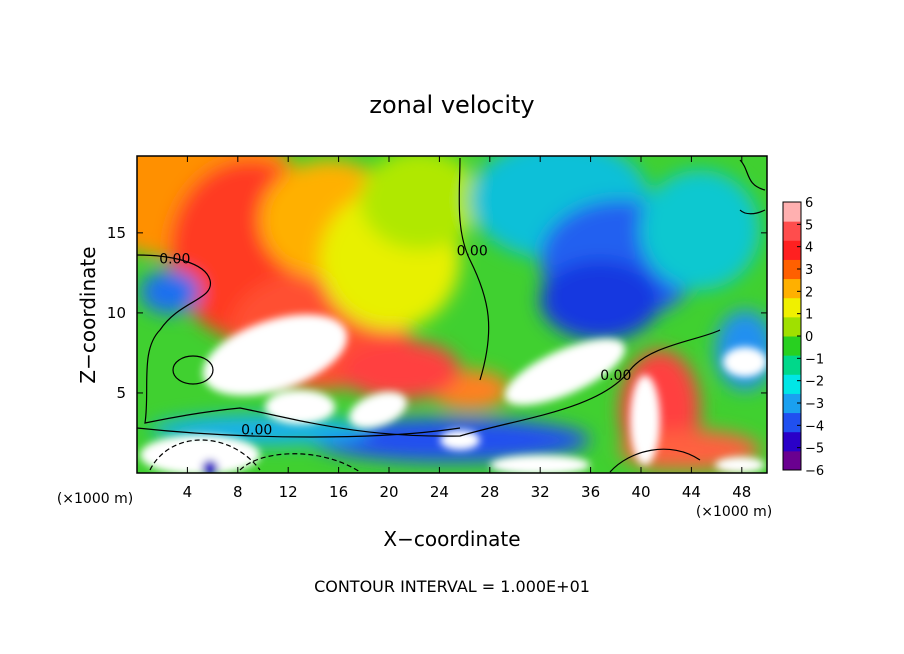 Image resolution: width=904 pixels, height=654 pixels. I want to click on x-tick-label: 8, so click(238, 492).